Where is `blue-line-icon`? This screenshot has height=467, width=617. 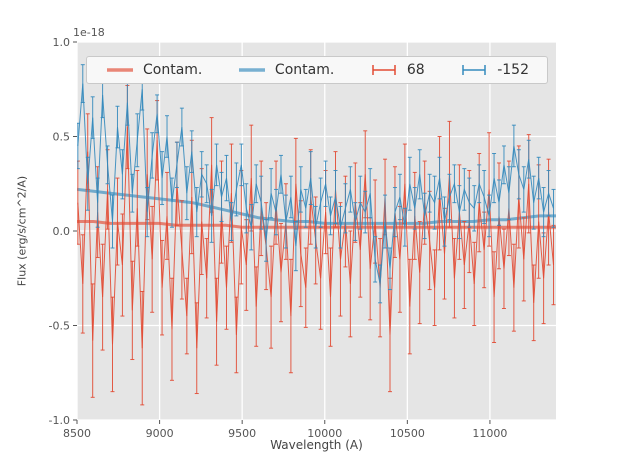 blue-line-icon is located at coordinates (251, 70).